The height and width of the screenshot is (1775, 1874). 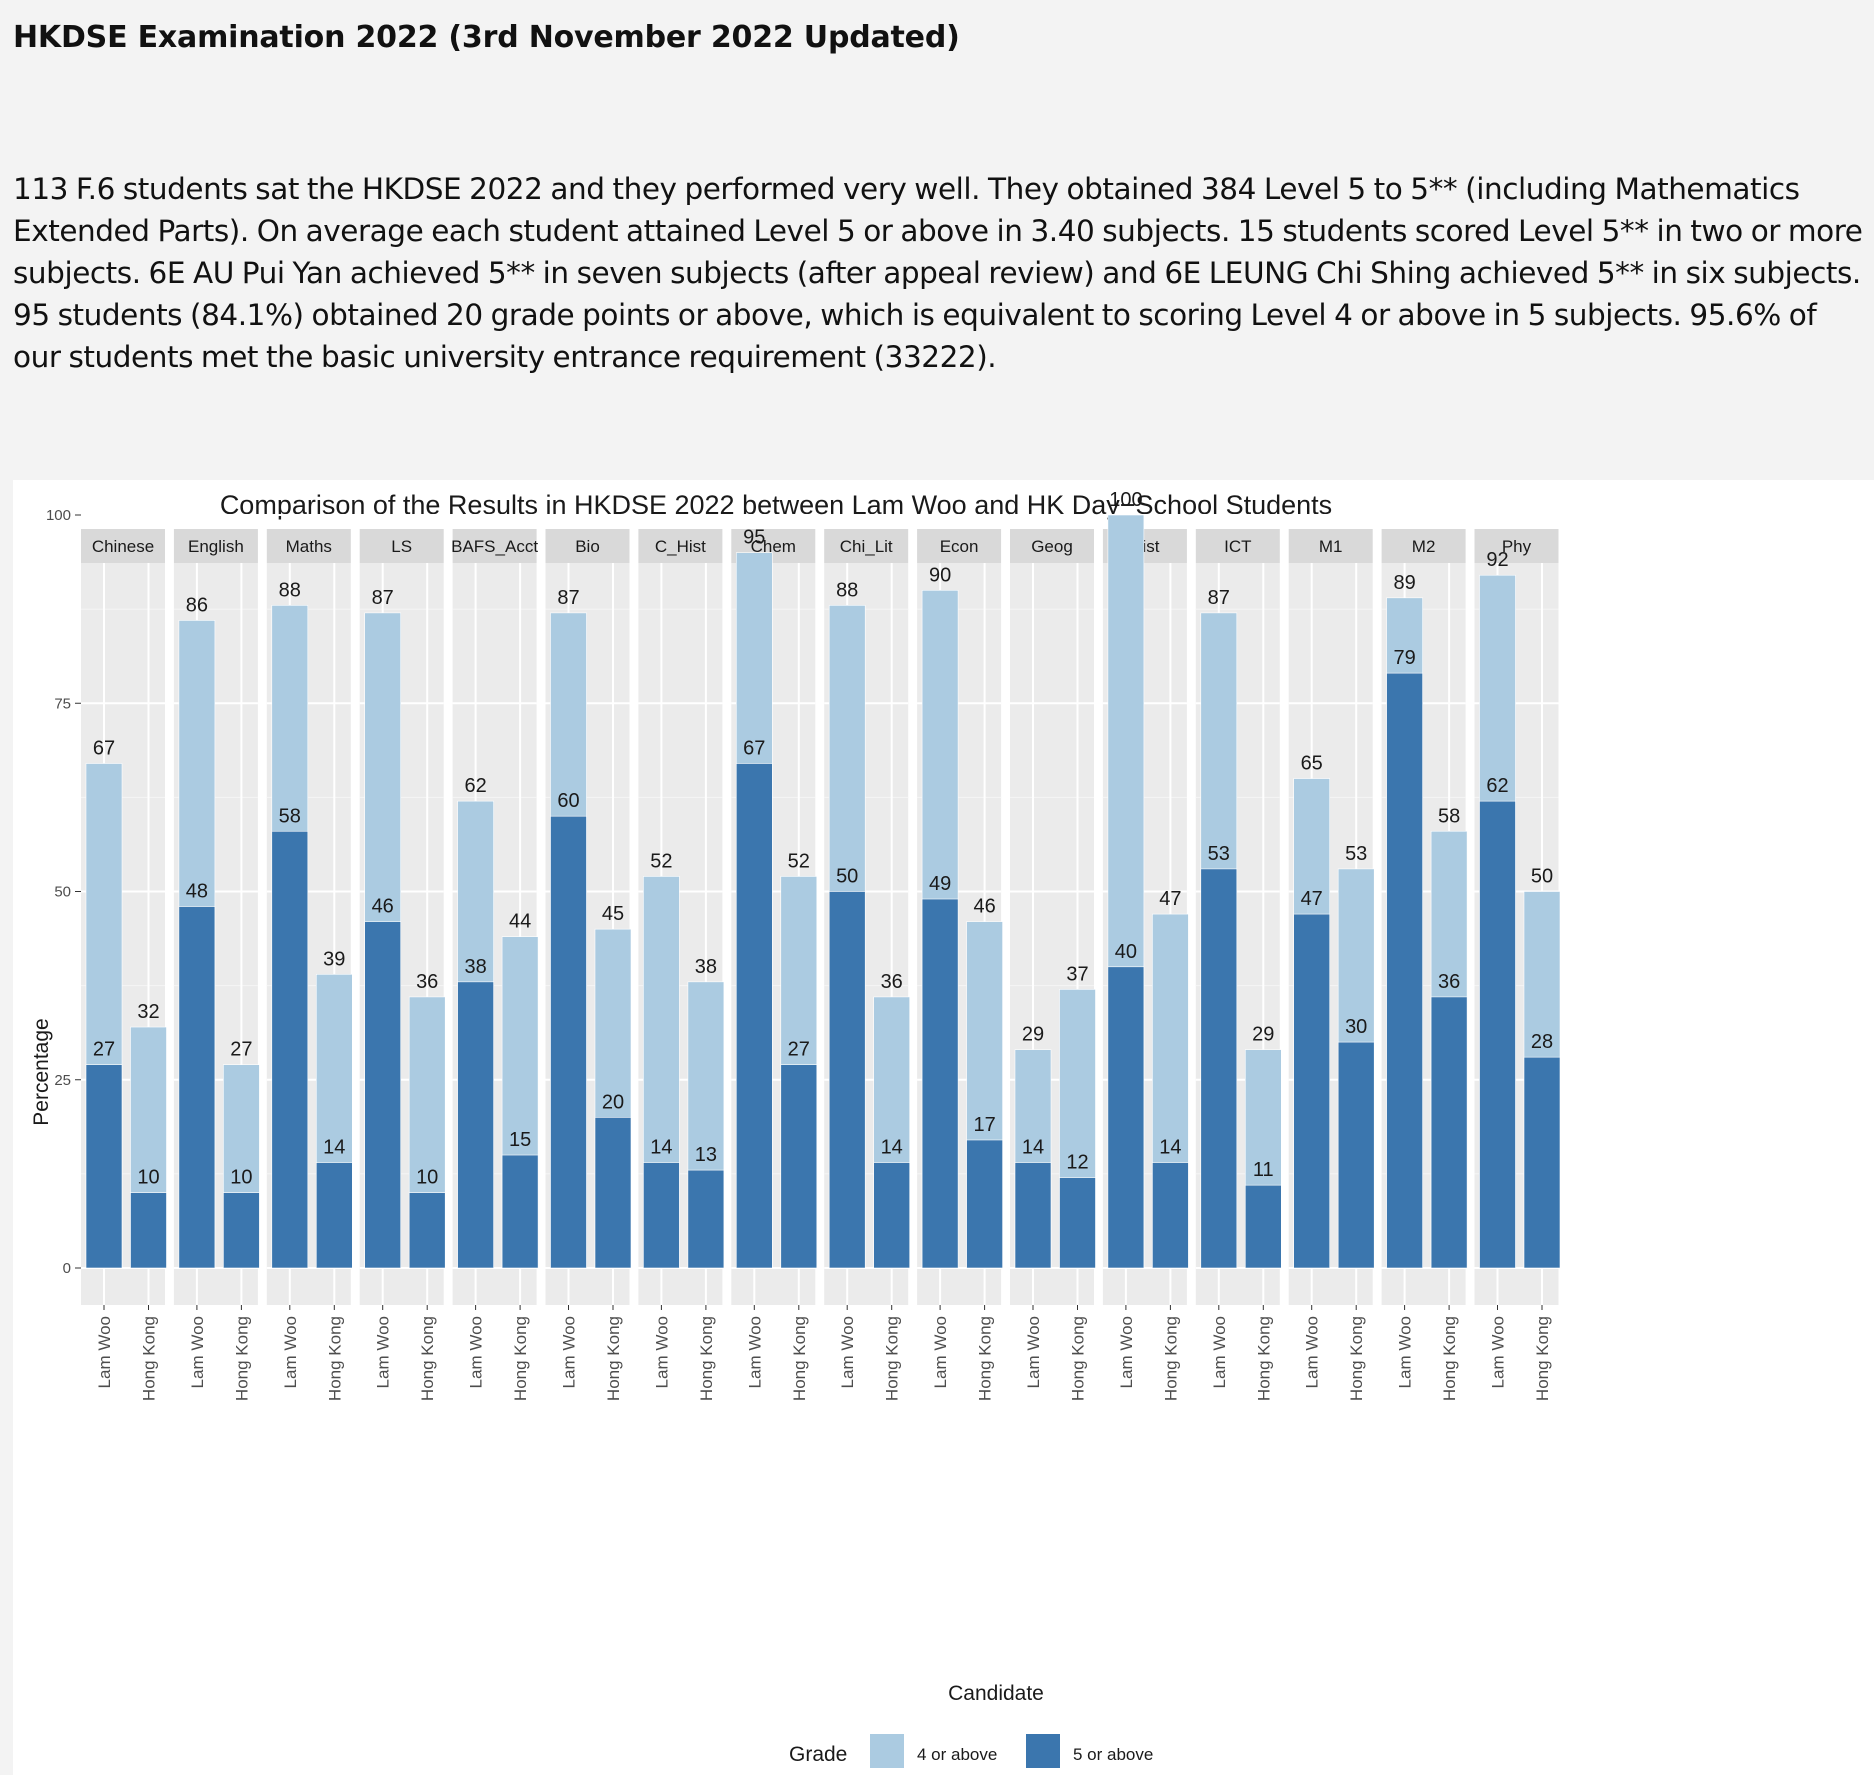 What do you see at coordinates (401, 546) in the screenshot?
I see `facet-strip-label: LS` at bounding box center [401, 546].